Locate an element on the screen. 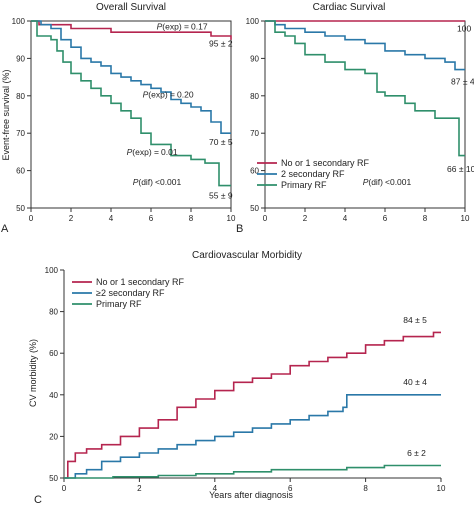  panel-b-curves is located at coordinates (365, 88).